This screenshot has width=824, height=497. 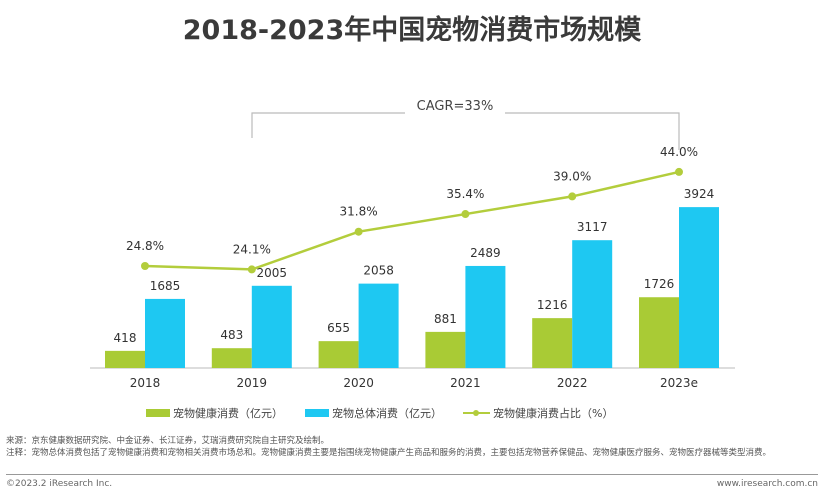 I want to click on share-label: 24.8%, so click(x=145, y=246).